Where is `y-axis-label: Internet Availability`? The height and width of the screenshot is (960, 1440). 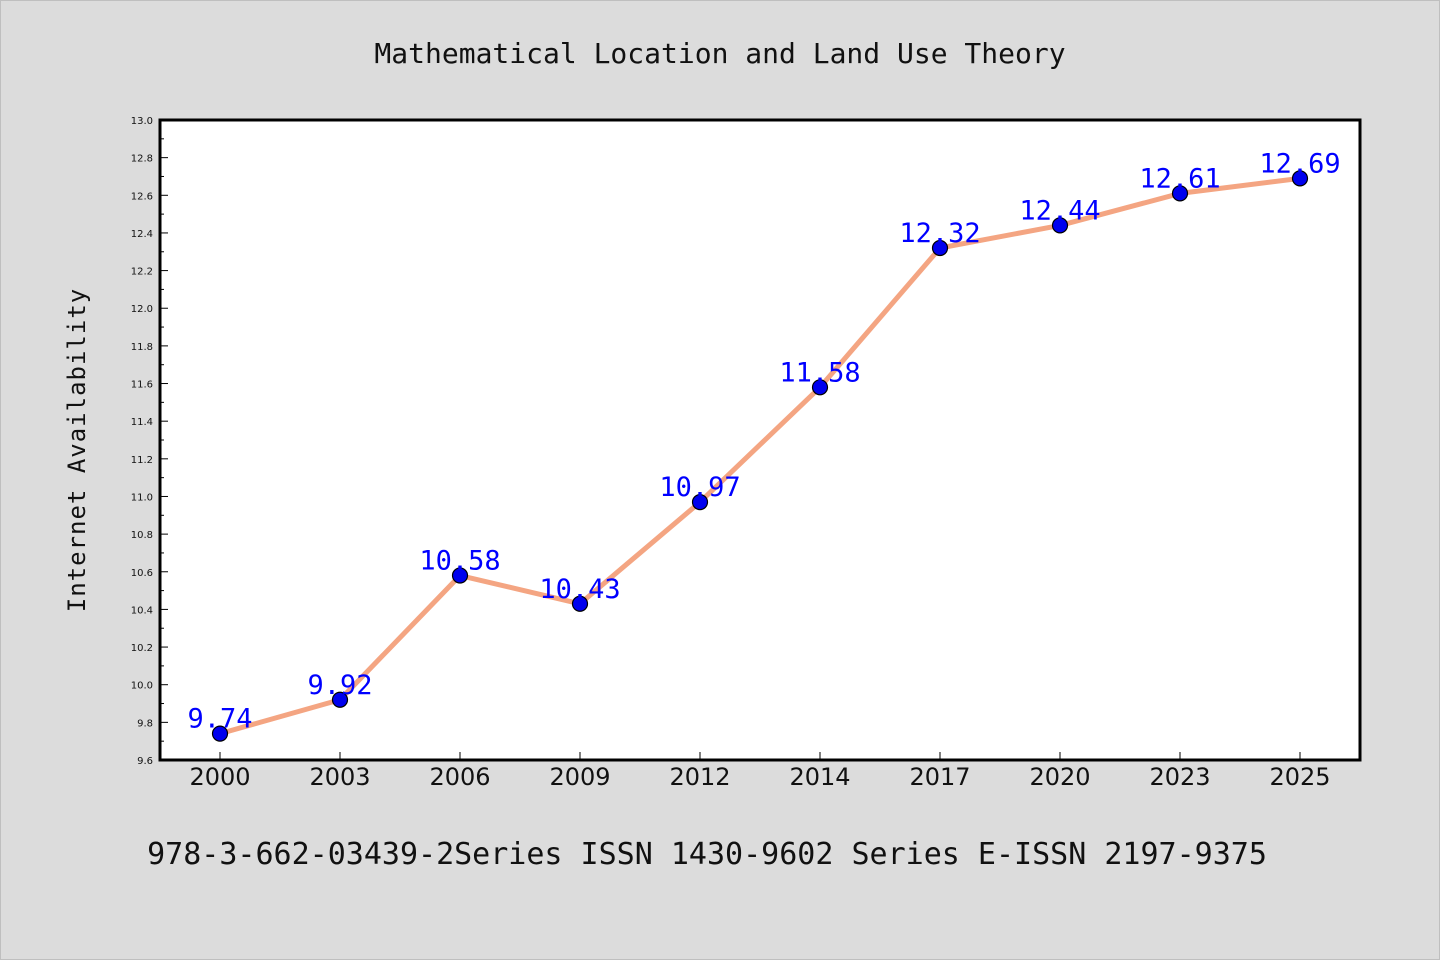
y-axis-label: Internet Availability is located at coordinates (77, 450).